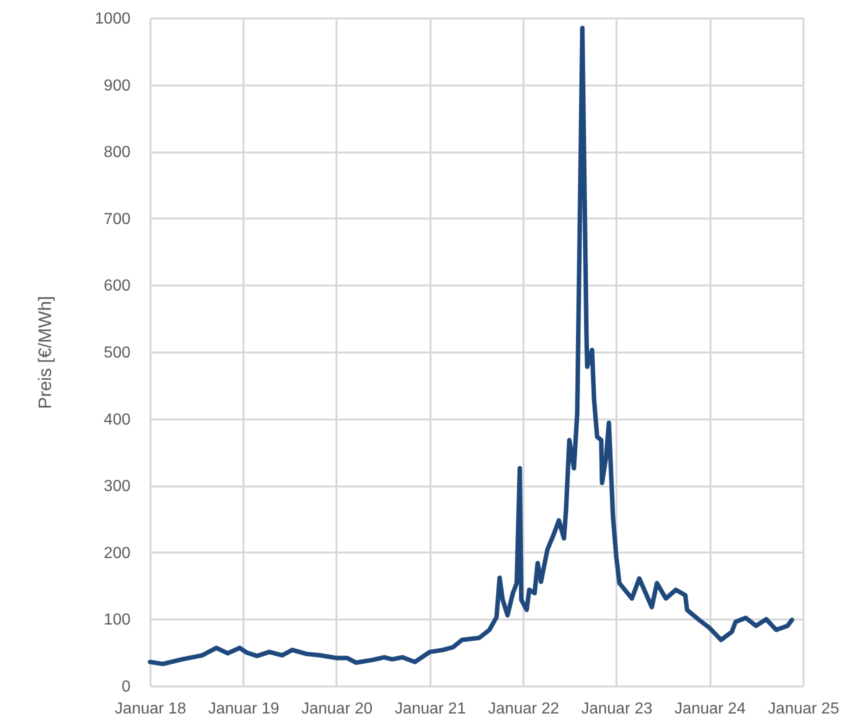  What do you see at coordinates (244, 709) in the screenshot?
I see `x-tick-label: Januar 19` at bounding box center [244, 709].